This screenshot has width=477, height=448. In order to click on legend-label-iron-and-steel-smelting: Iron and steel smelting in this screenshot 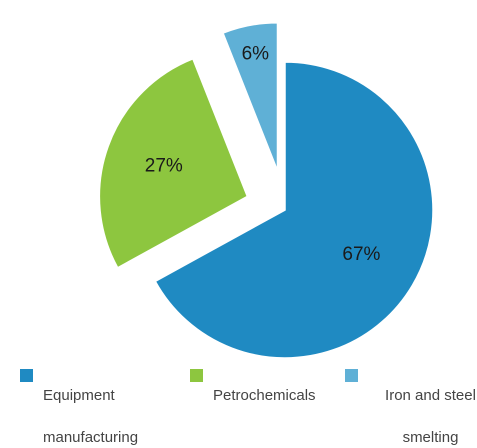, I will do `click(422, 406)`.